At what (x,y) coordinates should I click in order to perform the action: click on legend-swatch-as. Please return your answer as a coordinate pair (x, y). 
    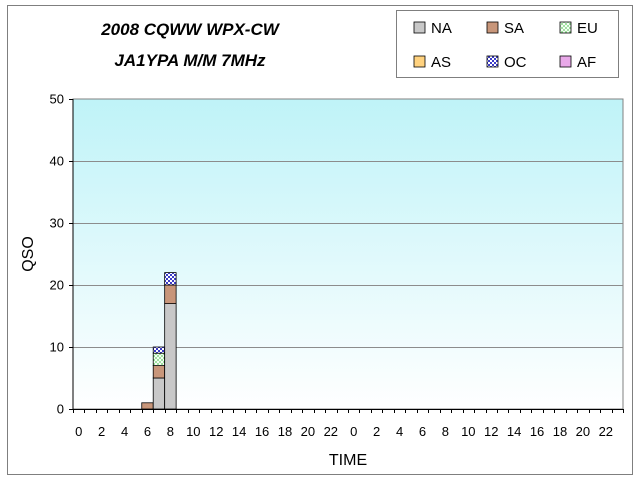
    Looking at the image, I should click on (419, 61).